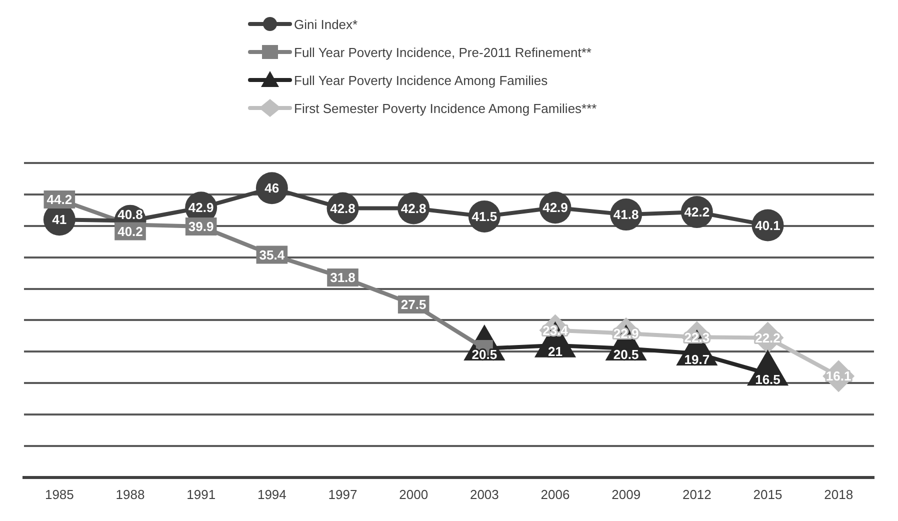  I want to click on x-tick-label: 2006, so click(555, 494).